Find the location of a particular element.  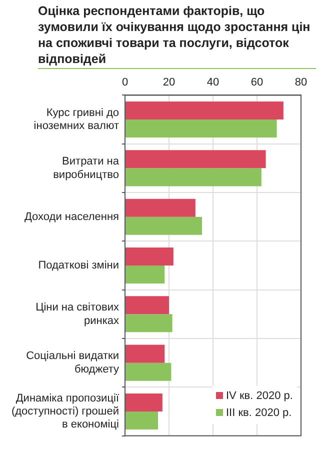

y-tick-label: Витрати на виробництво is located at coordinates (86, 168).